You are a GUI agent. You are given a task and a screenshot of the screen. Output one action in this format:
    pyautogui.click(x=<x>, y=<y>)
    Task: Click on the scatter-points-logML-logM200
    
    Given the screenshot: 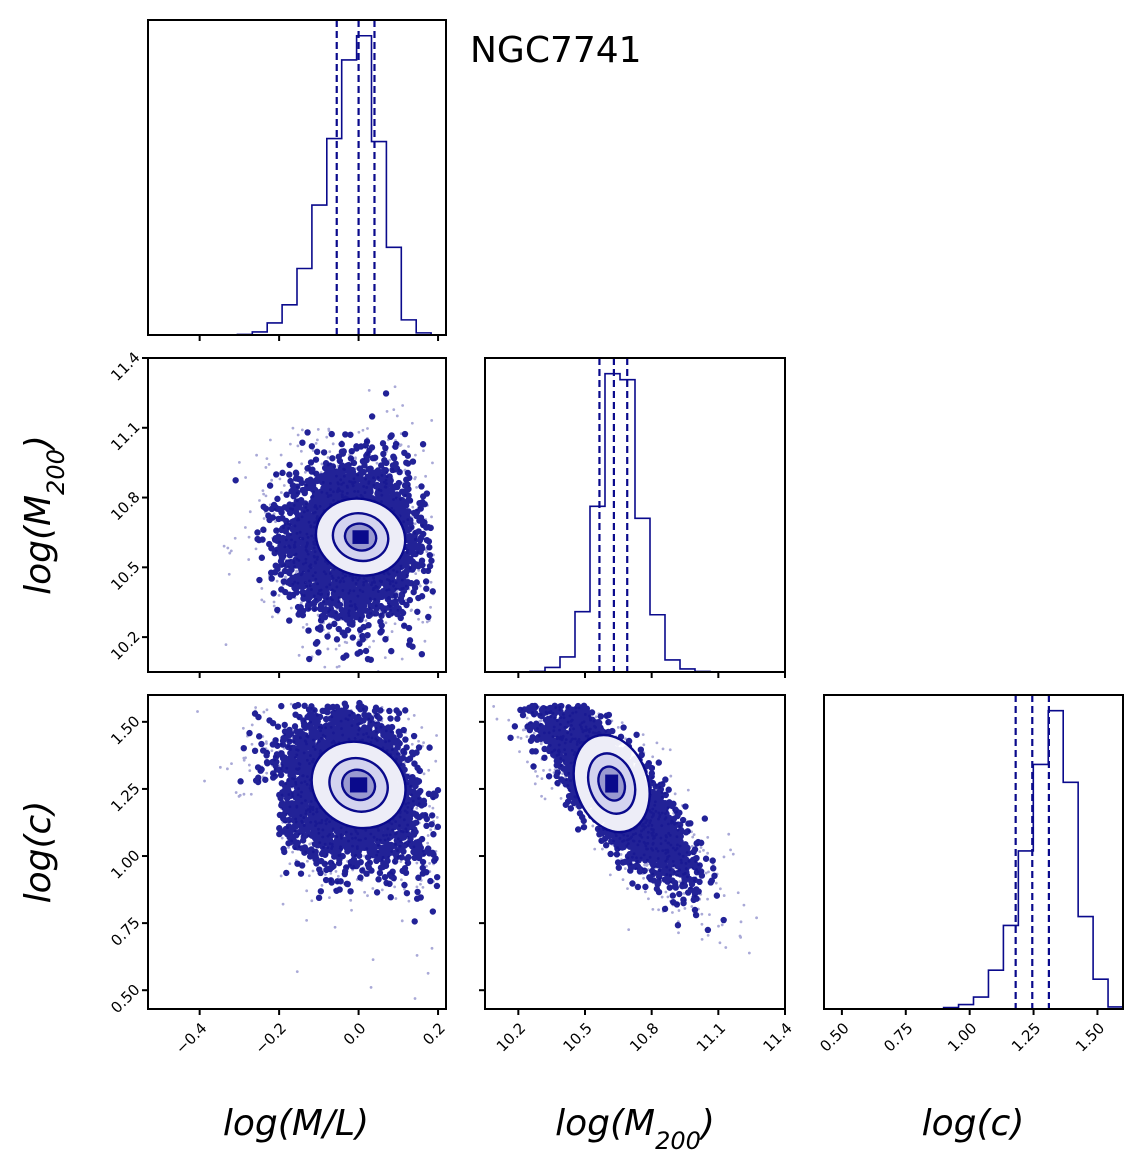 What is the action you would take?
    pyautogui.click(x=329, y=528)
    